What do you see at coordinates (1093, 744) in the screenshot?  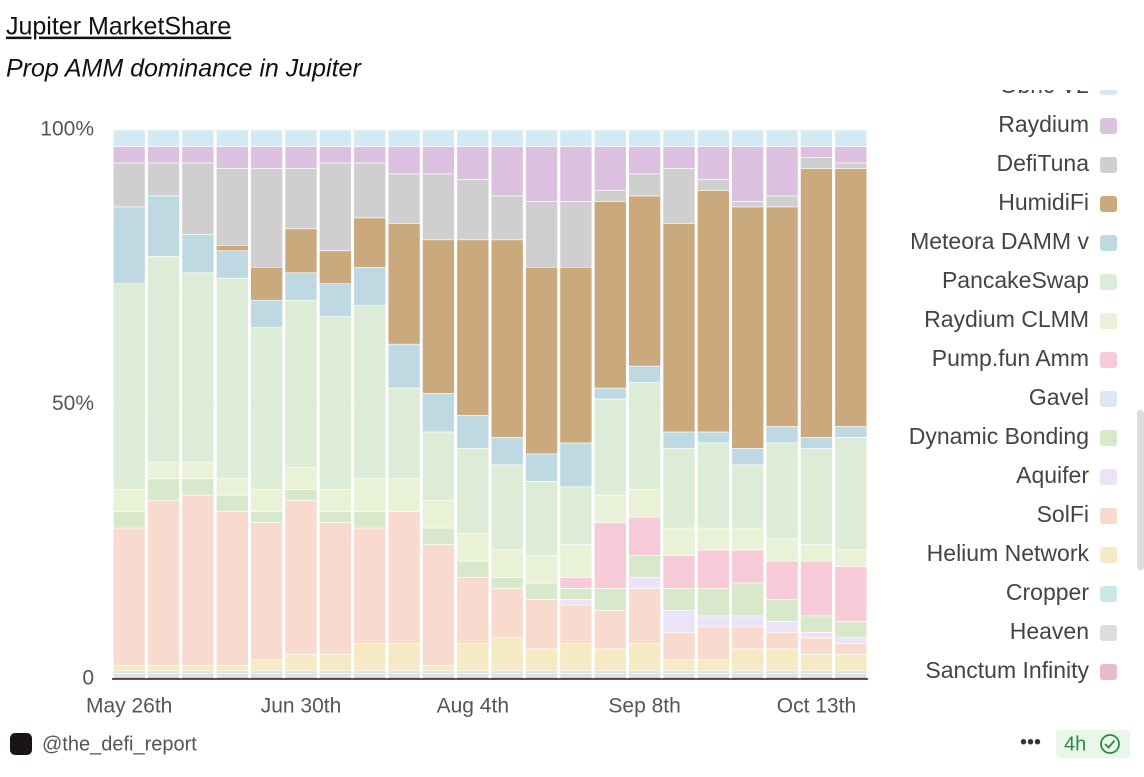 I see `time-badge` at bounding box center [1093, 744].